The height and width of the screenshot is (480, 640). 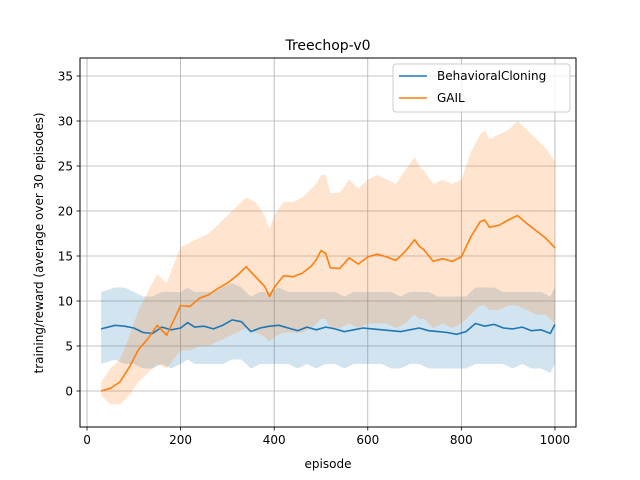 I want to click on legend-box, so click(x=481, y=88).